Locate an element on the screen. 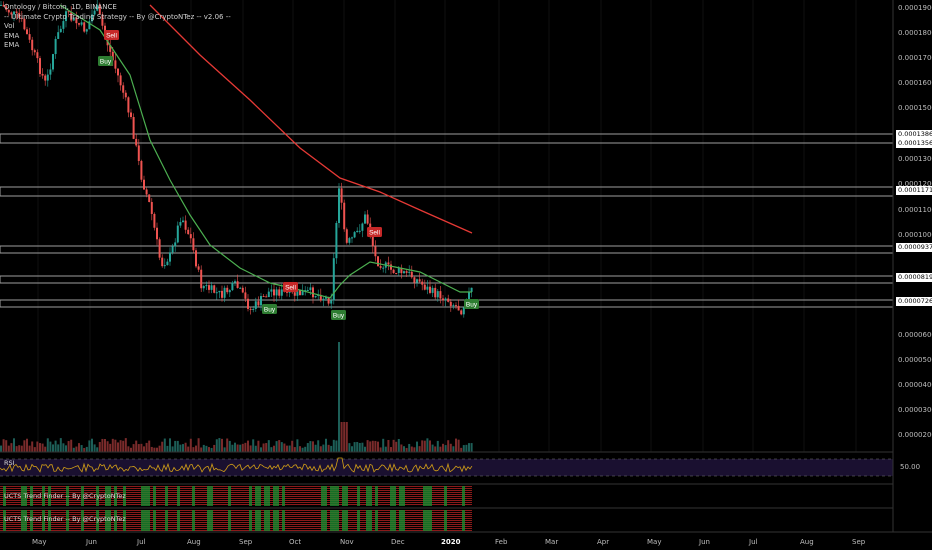 This screenshot has width=932, height=550. rsi-title: RSI is located at coordinates (9, 463).